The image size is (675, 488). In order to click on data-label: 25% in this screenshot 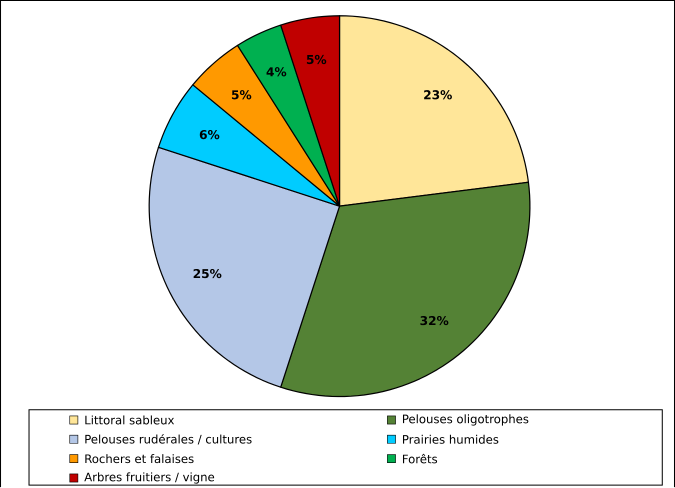, I will do `click(208, 273)`.